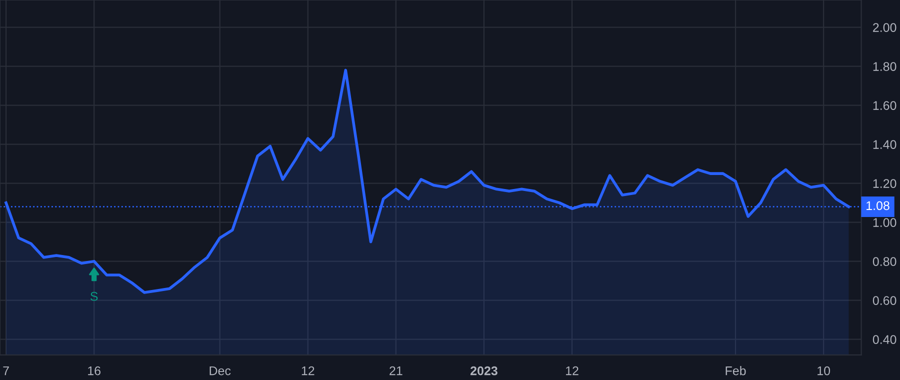 The image size is (900, 380). I want to click on y-tick-label: 1.00, so click(884, 222).